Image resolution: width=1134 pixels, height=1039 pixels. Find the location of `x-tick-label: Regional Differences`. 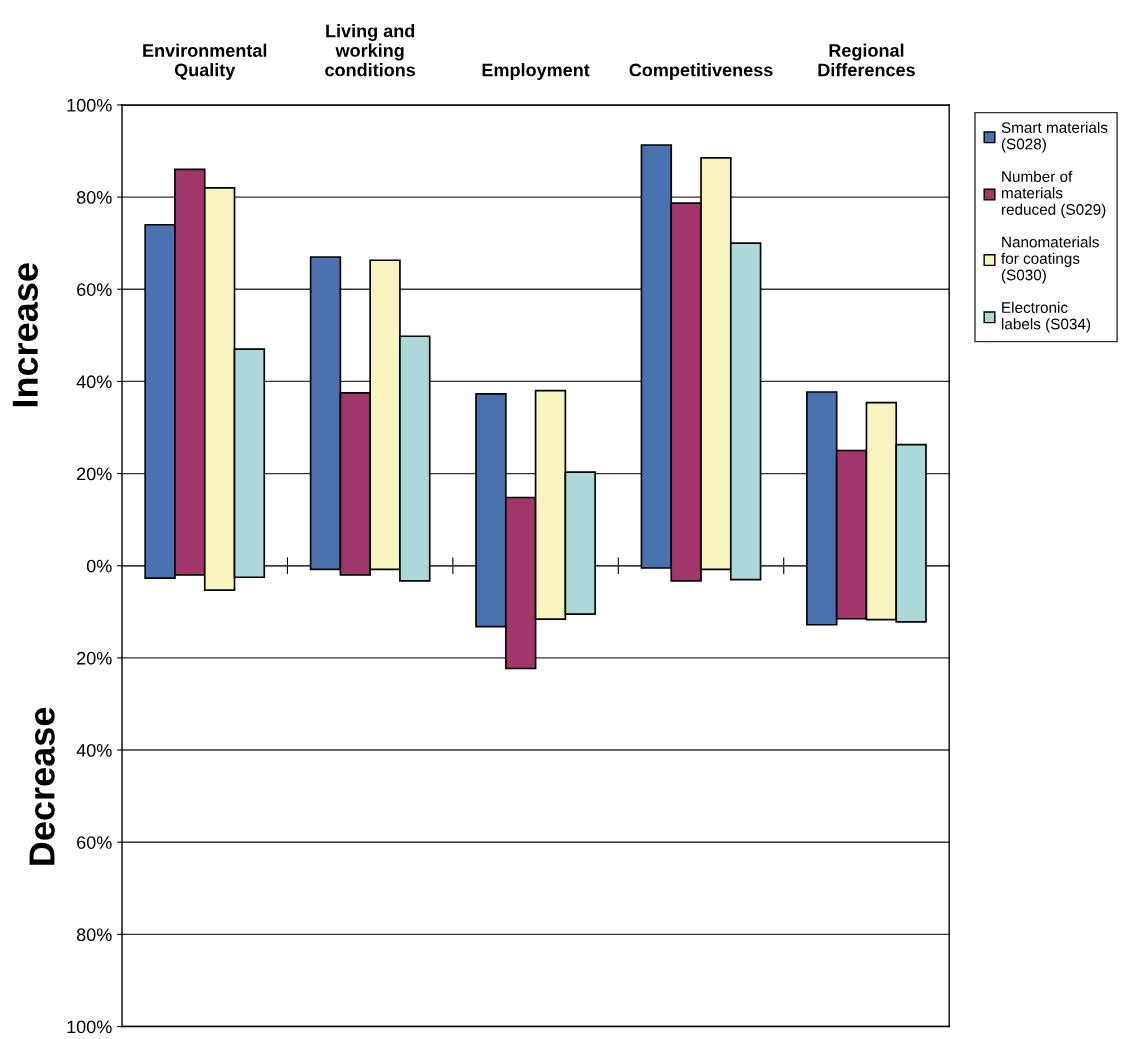

x-tick-label: Regional Differences is located at coordinates (866, 60).